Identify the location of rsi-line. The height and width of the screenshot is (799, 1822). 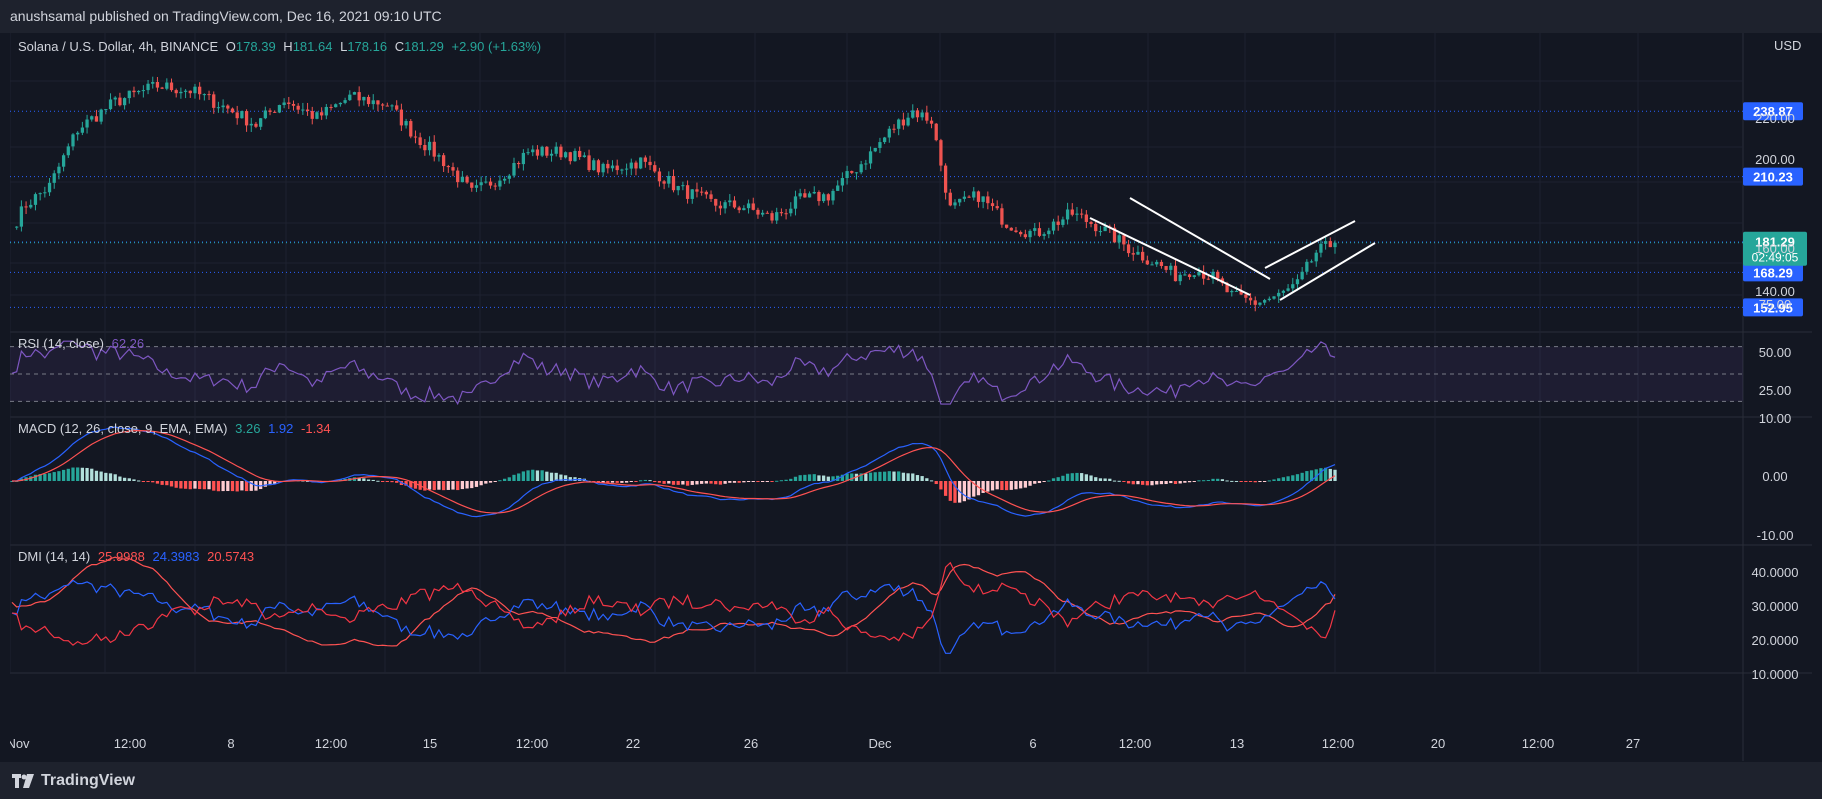
(673, 373).